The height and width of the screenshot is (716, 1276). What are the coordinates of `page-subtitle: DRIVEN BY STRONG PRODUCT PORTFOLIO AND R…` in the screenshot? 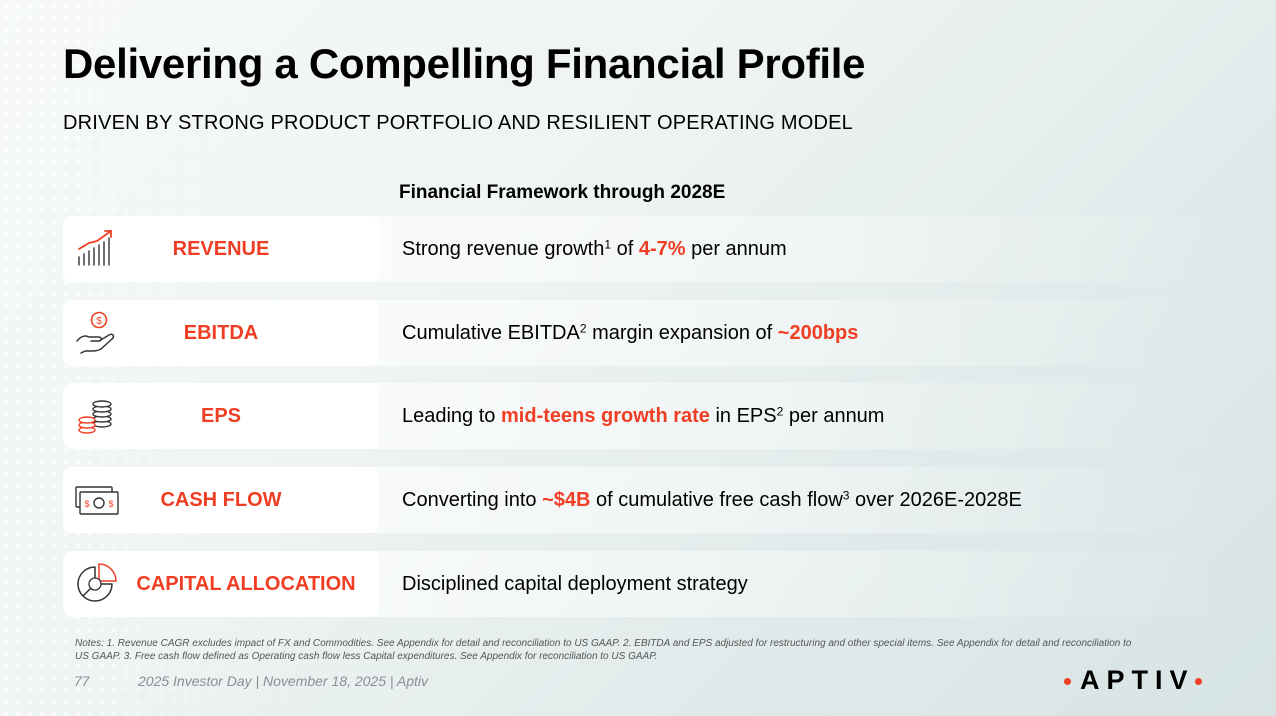 It's located at (458, 123).